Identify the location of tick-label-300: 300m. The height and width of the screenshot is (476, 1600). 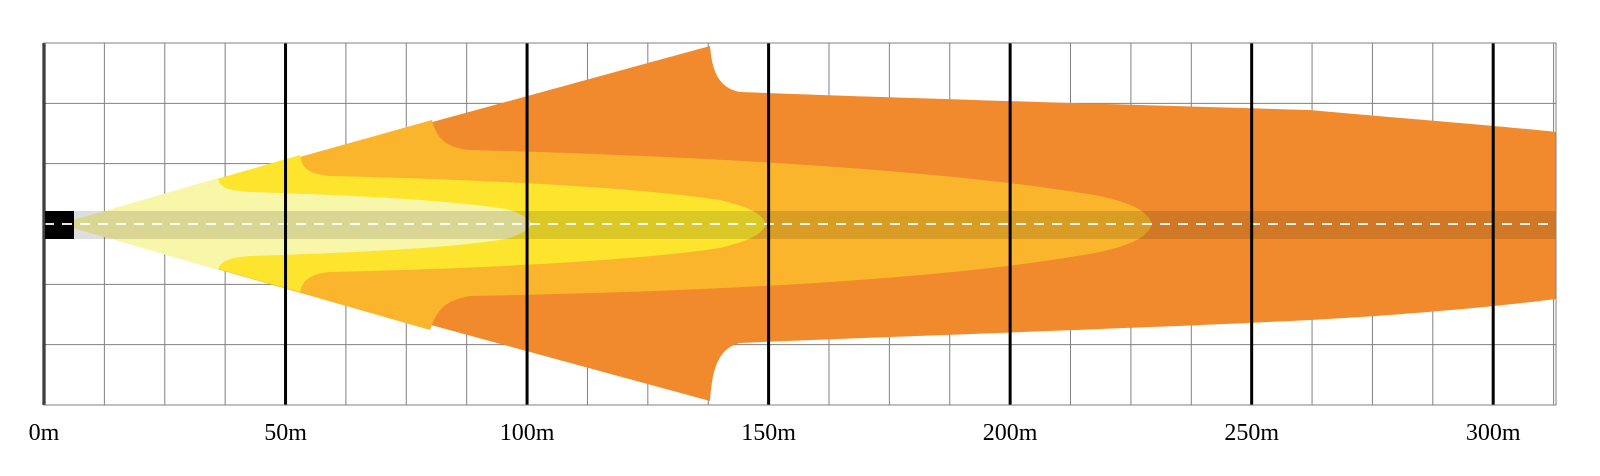
(1493, 433).